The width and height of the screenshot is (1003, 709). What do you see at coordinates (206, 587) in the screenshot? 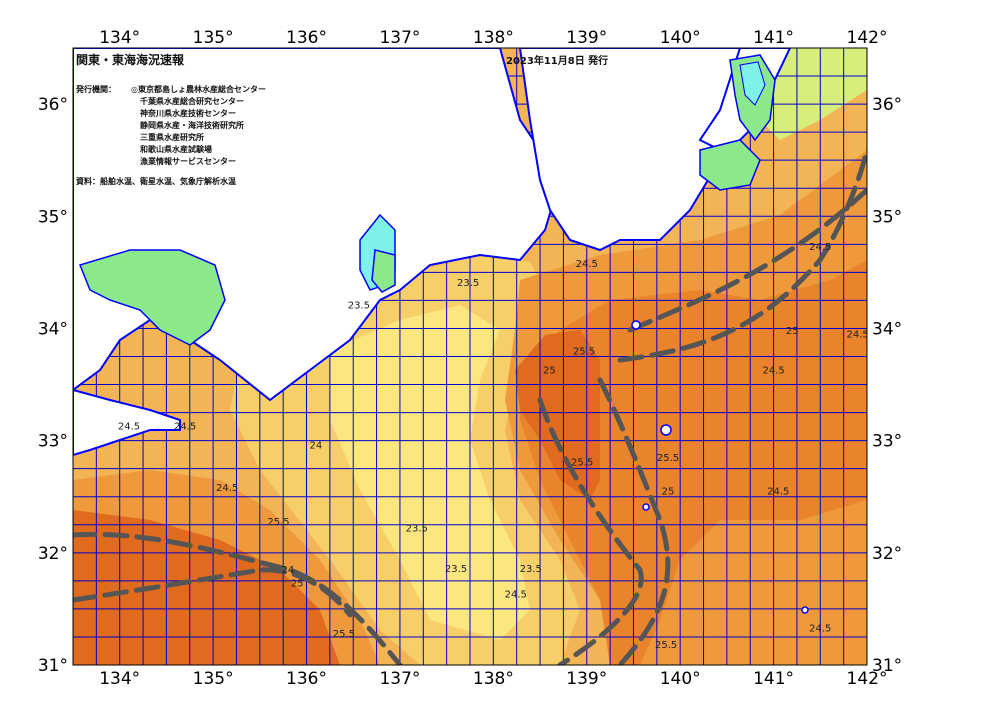
I see `sea-zone-25-5-west` at bounding box center [206, 587].